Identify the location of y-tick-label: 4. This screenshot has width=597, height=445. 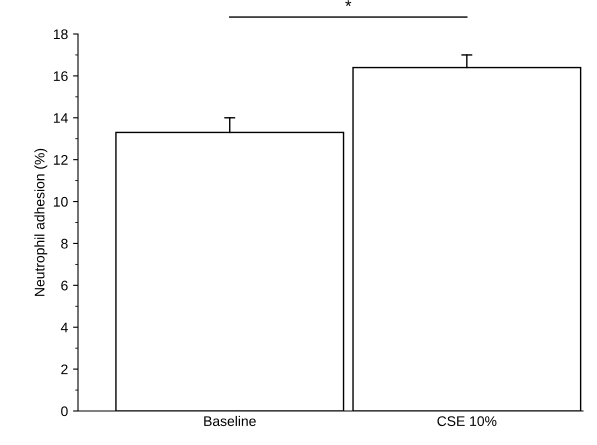
(64, 327).